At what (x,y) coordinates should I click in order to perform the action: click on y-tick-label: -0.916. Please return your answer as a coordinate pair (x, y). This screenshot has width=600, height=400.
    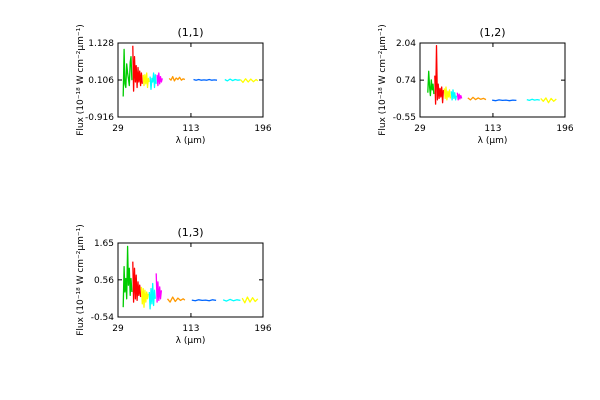
    Looking at the image, I should click on (99, 118).